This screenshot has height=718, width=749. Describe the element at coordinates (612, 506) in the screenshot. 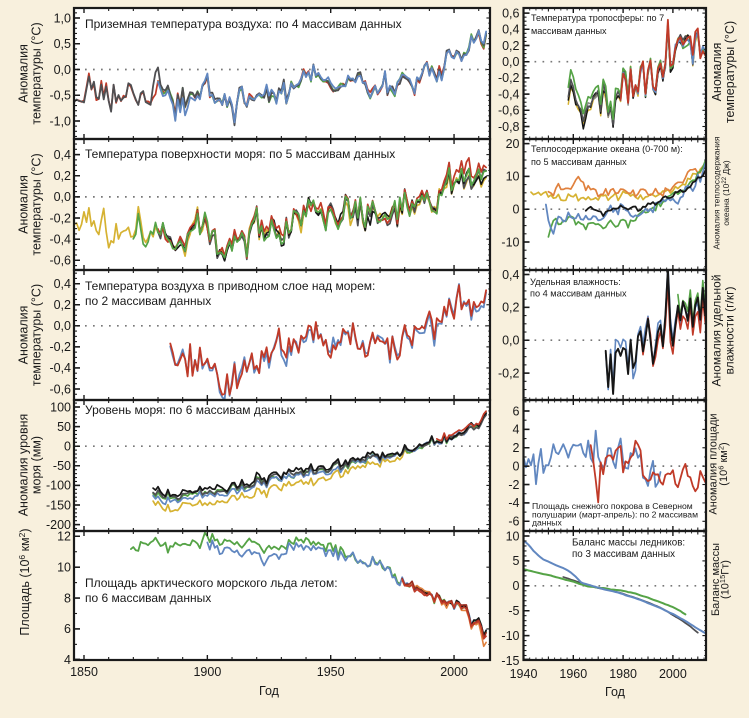

I see `svg-text:Площадь снежного покрова в Сев: Площадь снежного покрова в Северном` at that location.